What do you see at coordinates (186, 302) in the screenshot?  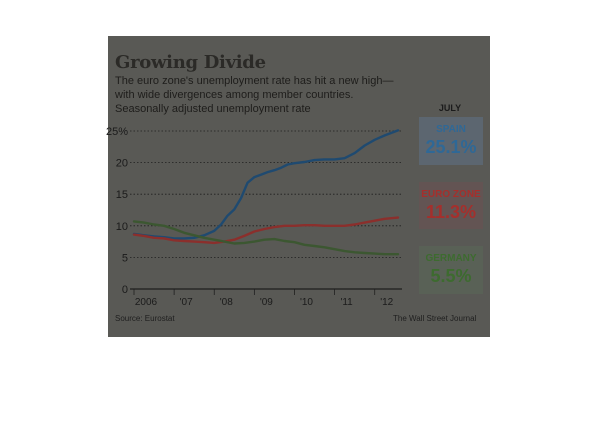 I see `x-tick-label: '07` at bounding box center [186, 302].